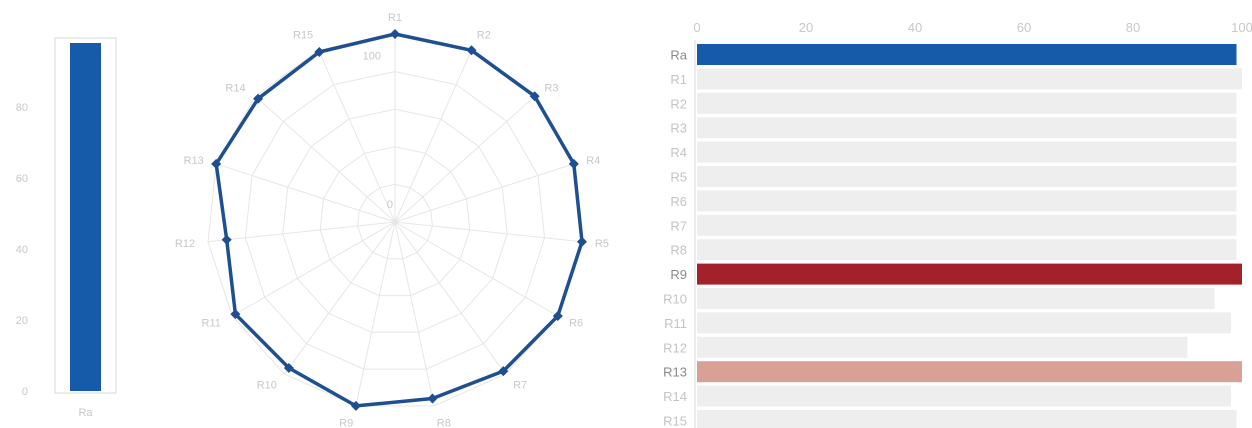  I want to click on radial-tick-label: 0, so click(390, 205).